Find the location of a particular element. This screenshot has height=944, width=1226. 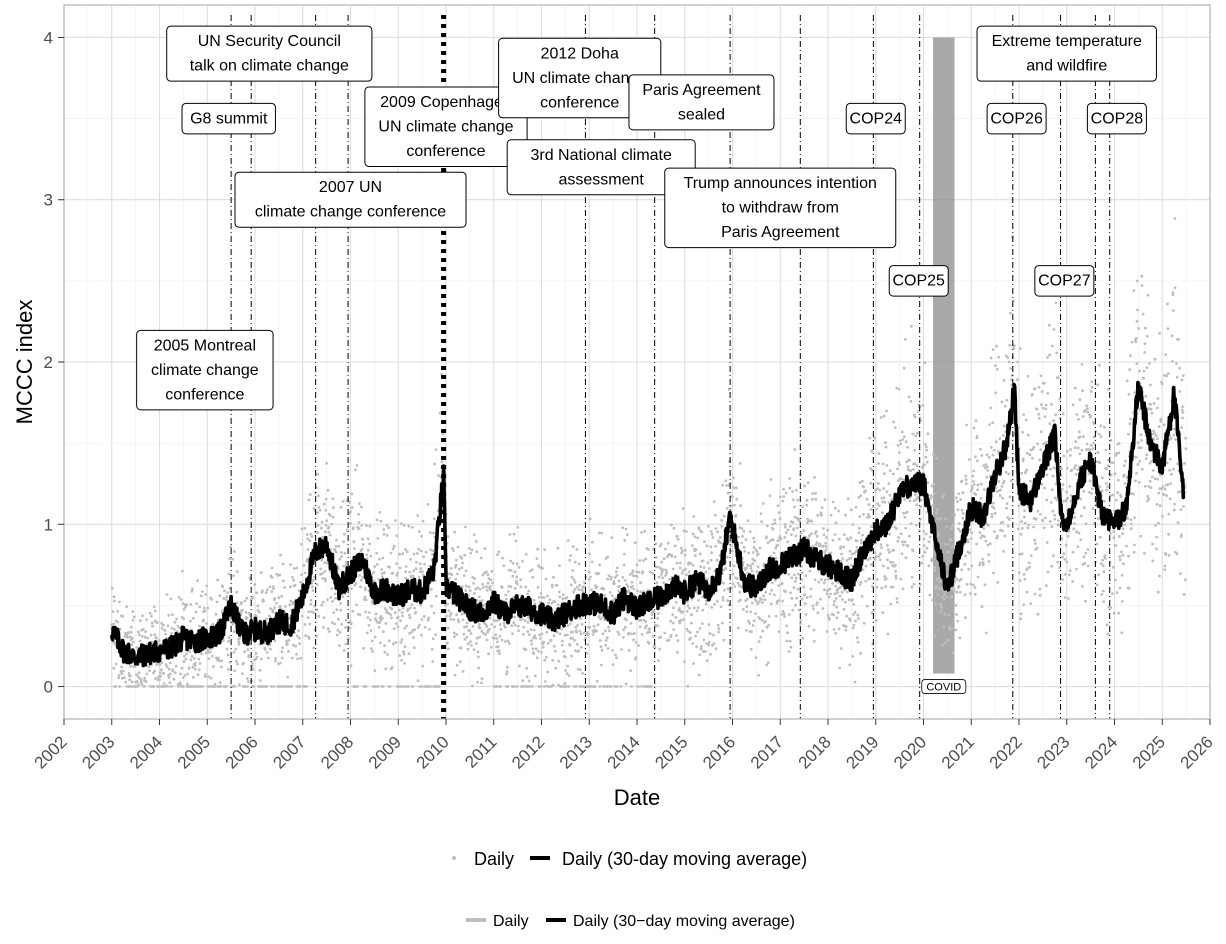

y-tick-label: 4 is located at coordinates (48, 37).